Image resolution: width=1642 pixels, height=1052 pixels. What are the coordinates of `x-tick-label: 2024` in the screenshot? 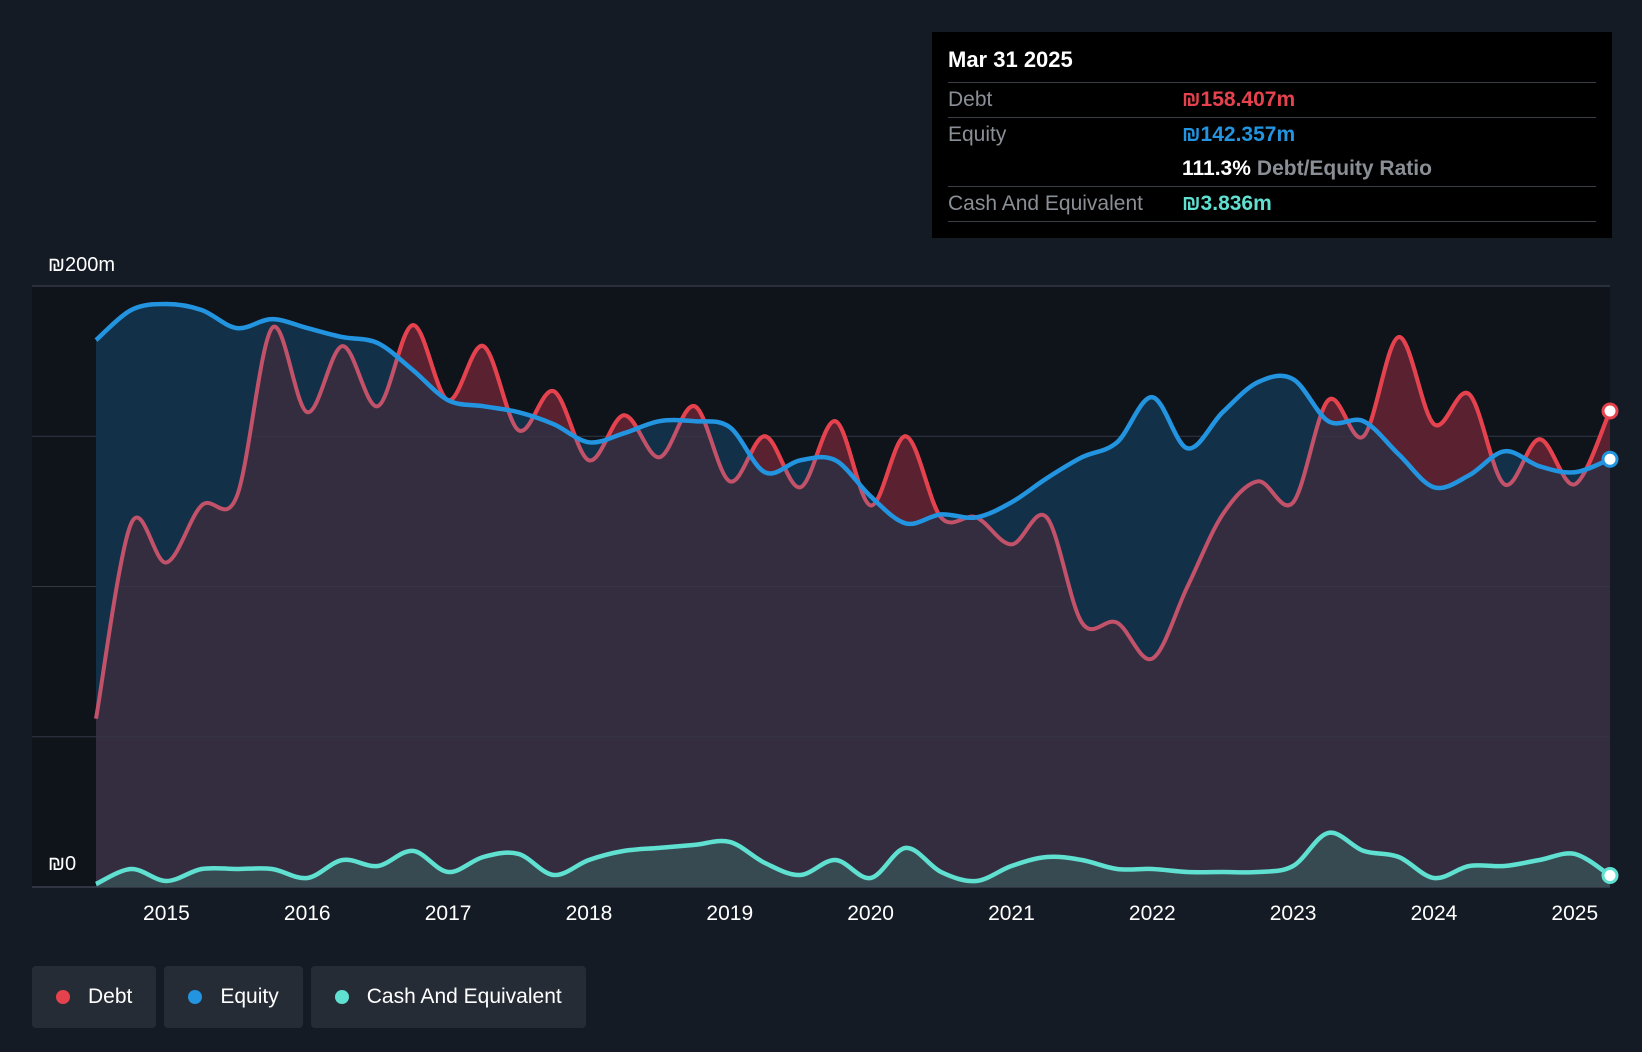 It's located at (1434, 913).